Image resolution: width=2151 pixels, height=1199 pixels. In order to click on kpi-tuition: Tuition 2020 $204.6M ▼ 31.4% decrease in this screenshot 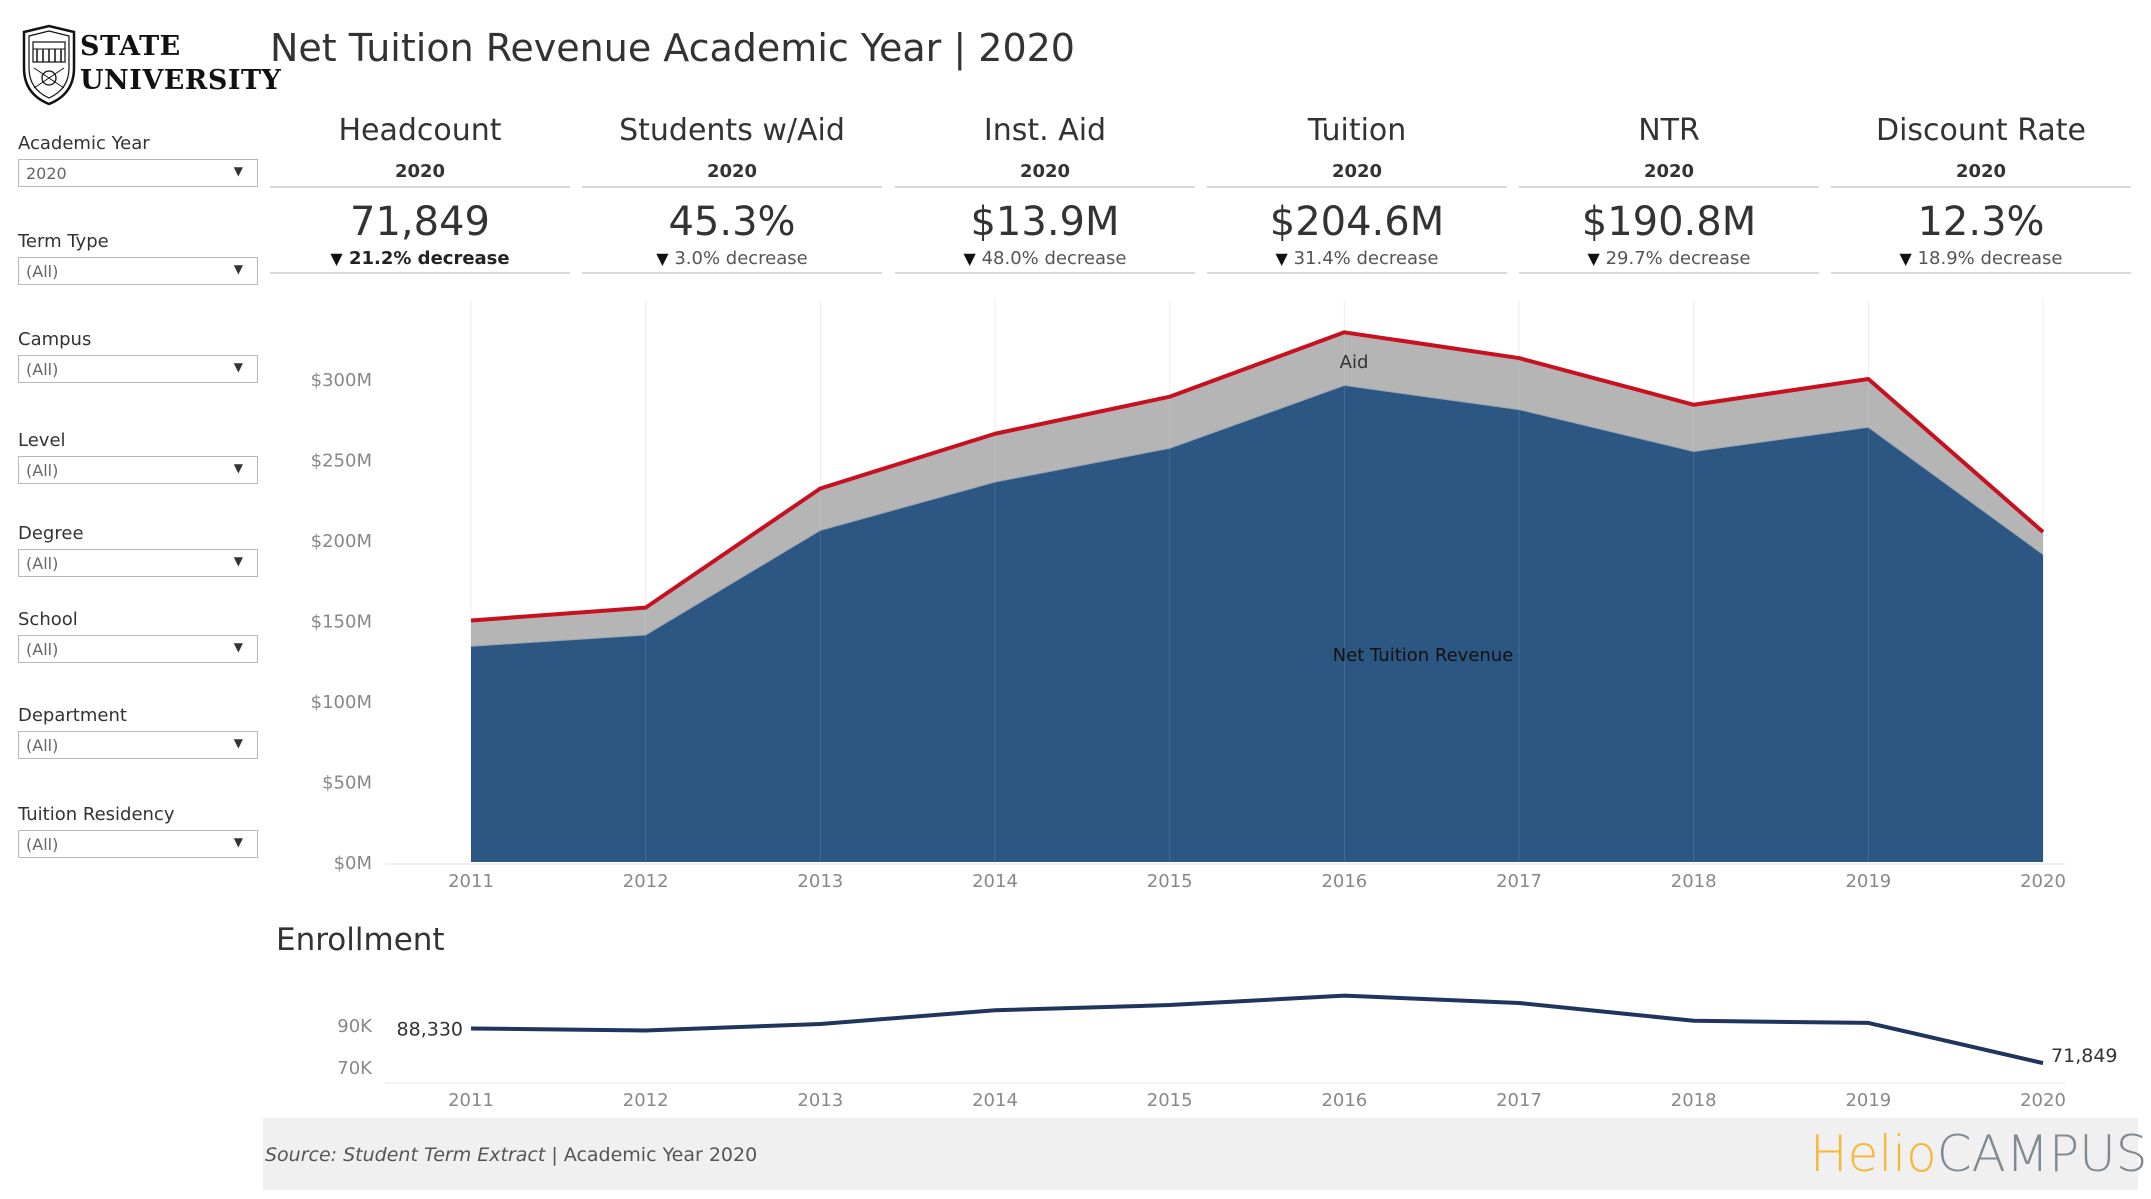, I will do `click(1357, 191)`.